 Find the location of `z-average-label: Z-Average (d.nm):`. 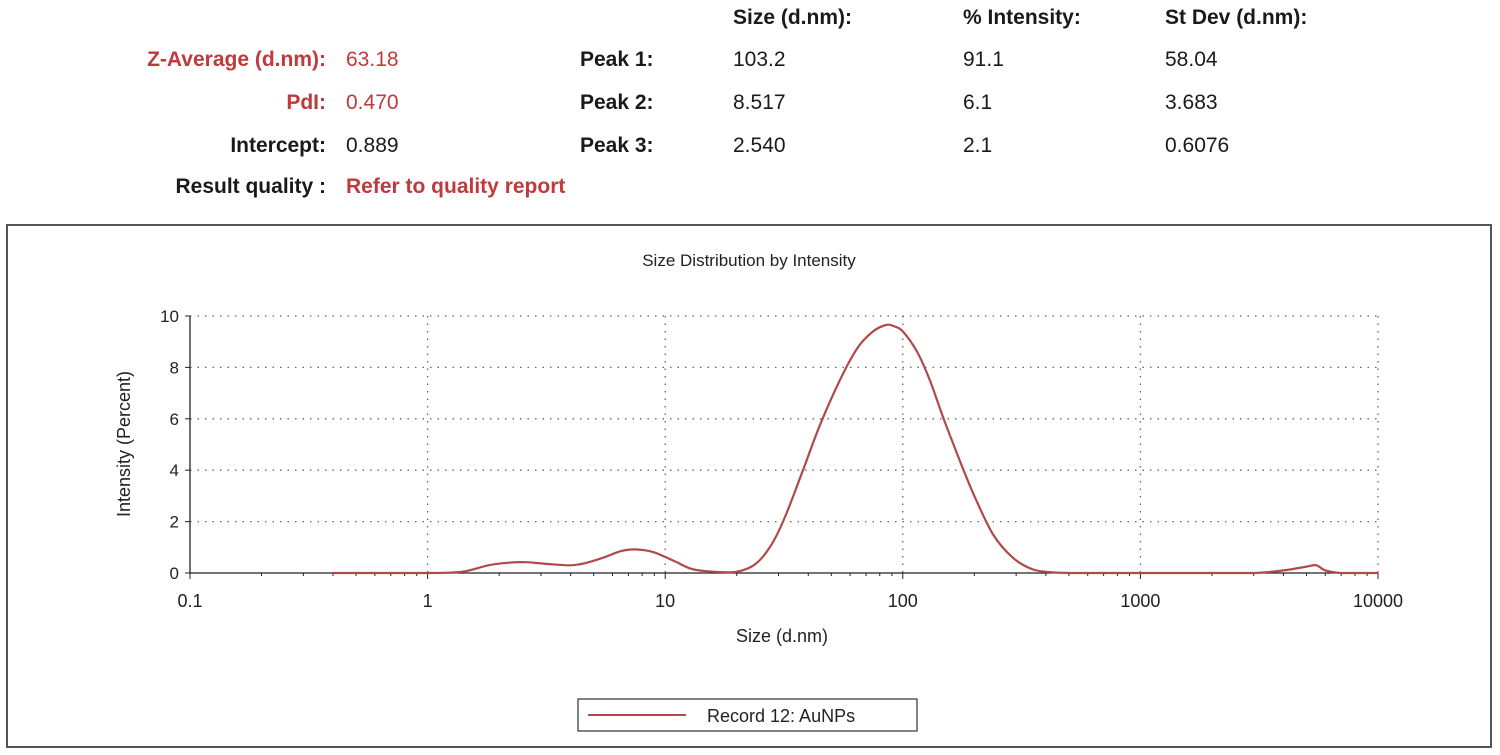

z-average-label: Z-Average (d.nm): is located at coordinates (236, 59).